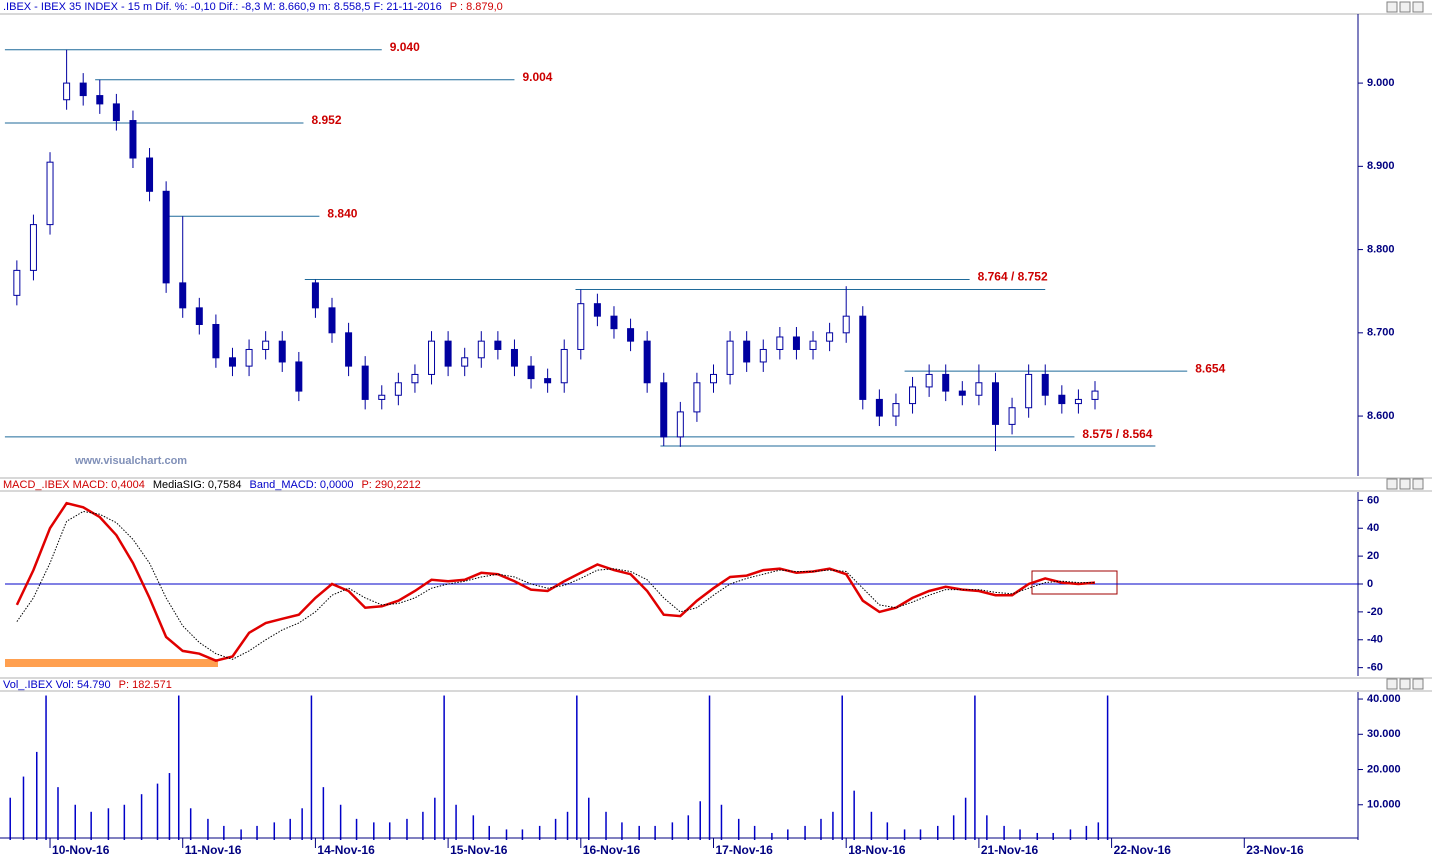 This screenshot has height=857, width=1432. I want to click on x-tick-label: 21-Nov-16, so click(1010, 850).